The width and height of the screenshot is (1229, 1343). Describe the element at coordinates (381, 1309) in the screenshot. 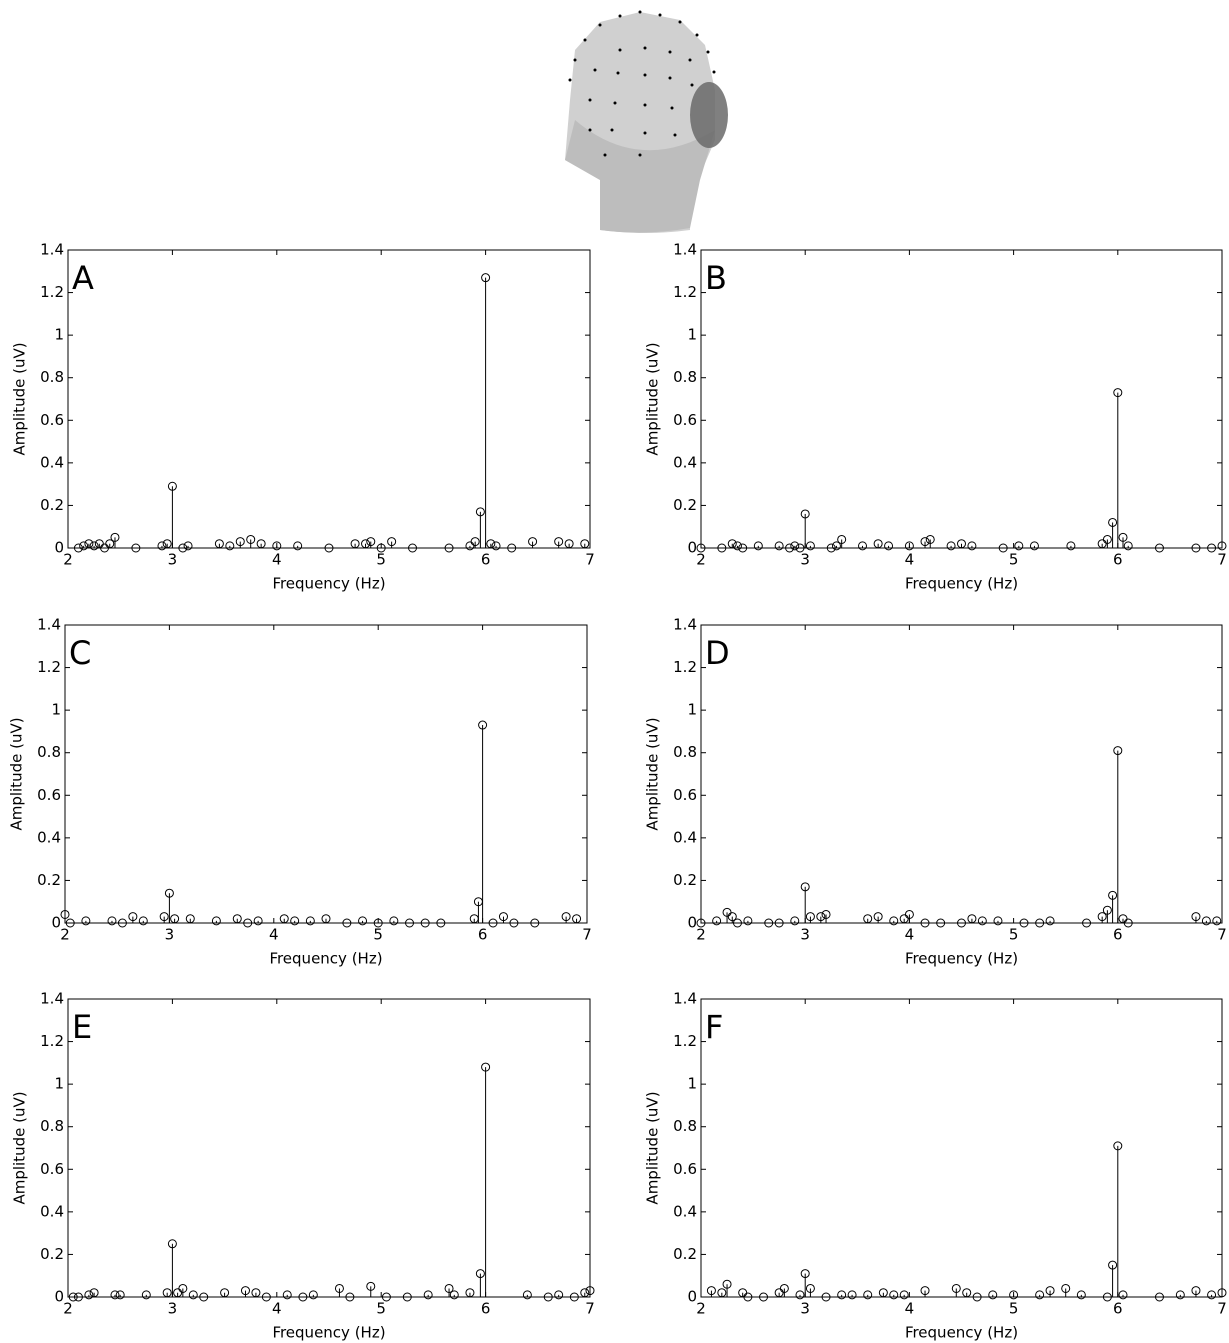

I see `x-tick-label: 5` at that location.